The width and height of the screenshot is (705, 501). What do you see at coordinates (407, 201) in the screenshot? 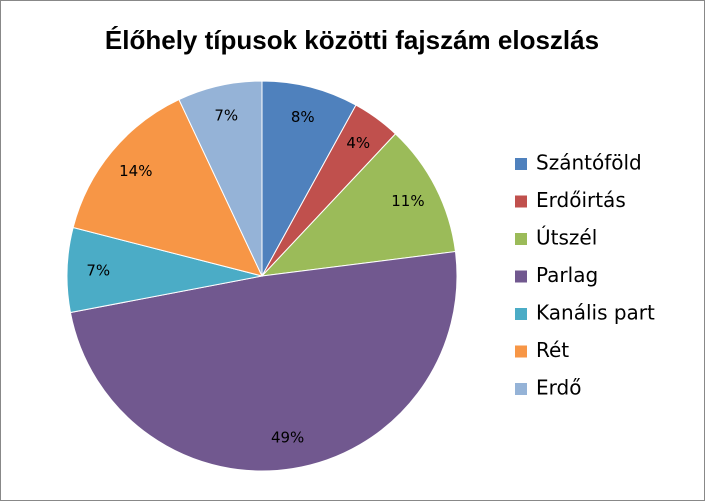
I see `data-label: 11%` at bounding box center [407, 201].